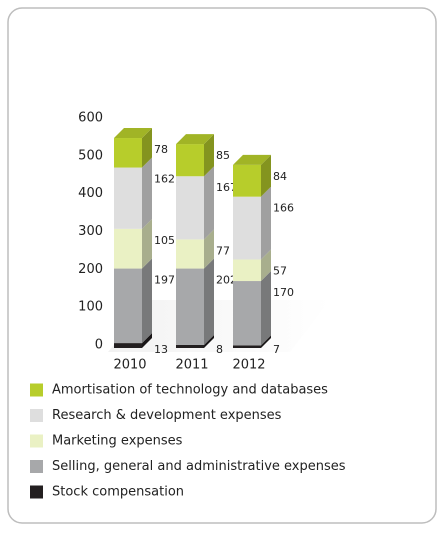  I want to click on y-tick-label: 200, so click(90, 269).